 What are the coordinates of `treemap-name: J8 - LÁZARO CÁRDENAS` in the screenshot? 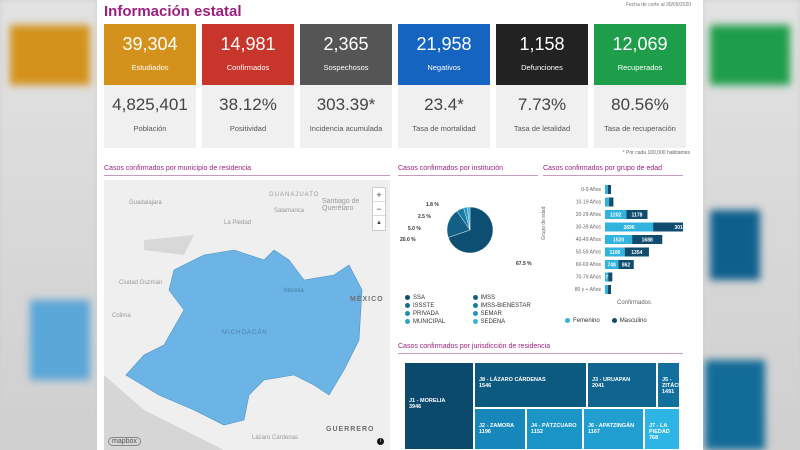 It's located at (512, 380).